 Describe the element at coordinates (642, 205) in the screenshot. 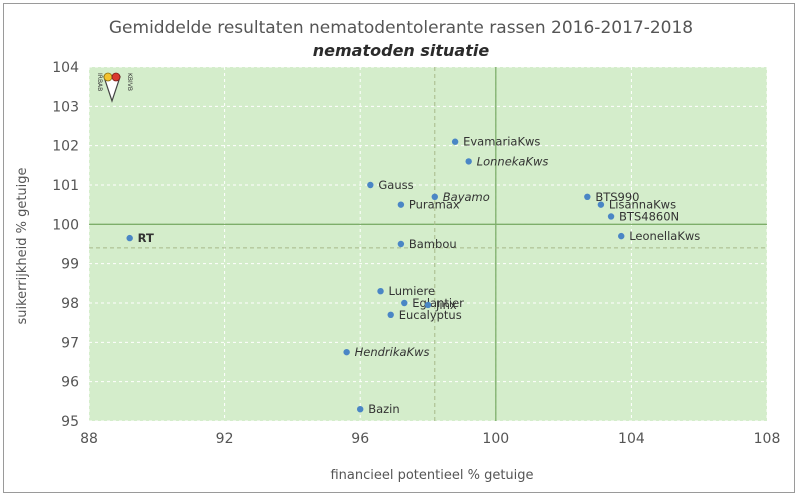

I see `point-label: LisannaKws` at that location.